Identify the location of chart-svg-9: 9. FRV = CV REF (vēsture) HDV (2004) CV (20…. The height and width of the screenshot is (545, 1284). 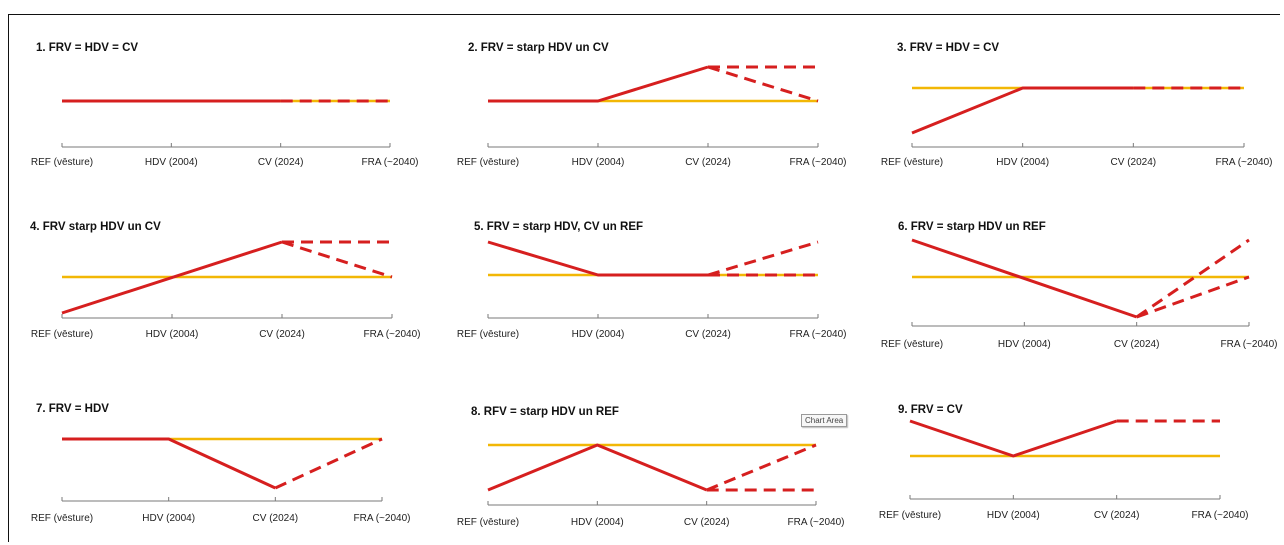
(1064, 462).